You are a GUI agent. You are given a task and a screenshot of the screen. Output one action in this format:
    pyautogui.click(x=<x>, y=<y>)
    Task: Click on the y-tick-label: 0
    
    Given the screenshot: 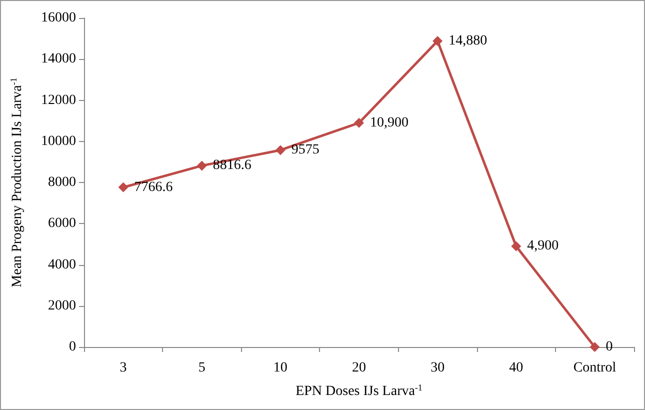 What is the action you would take?
    pyautogui.click(x=72, y=347)
    